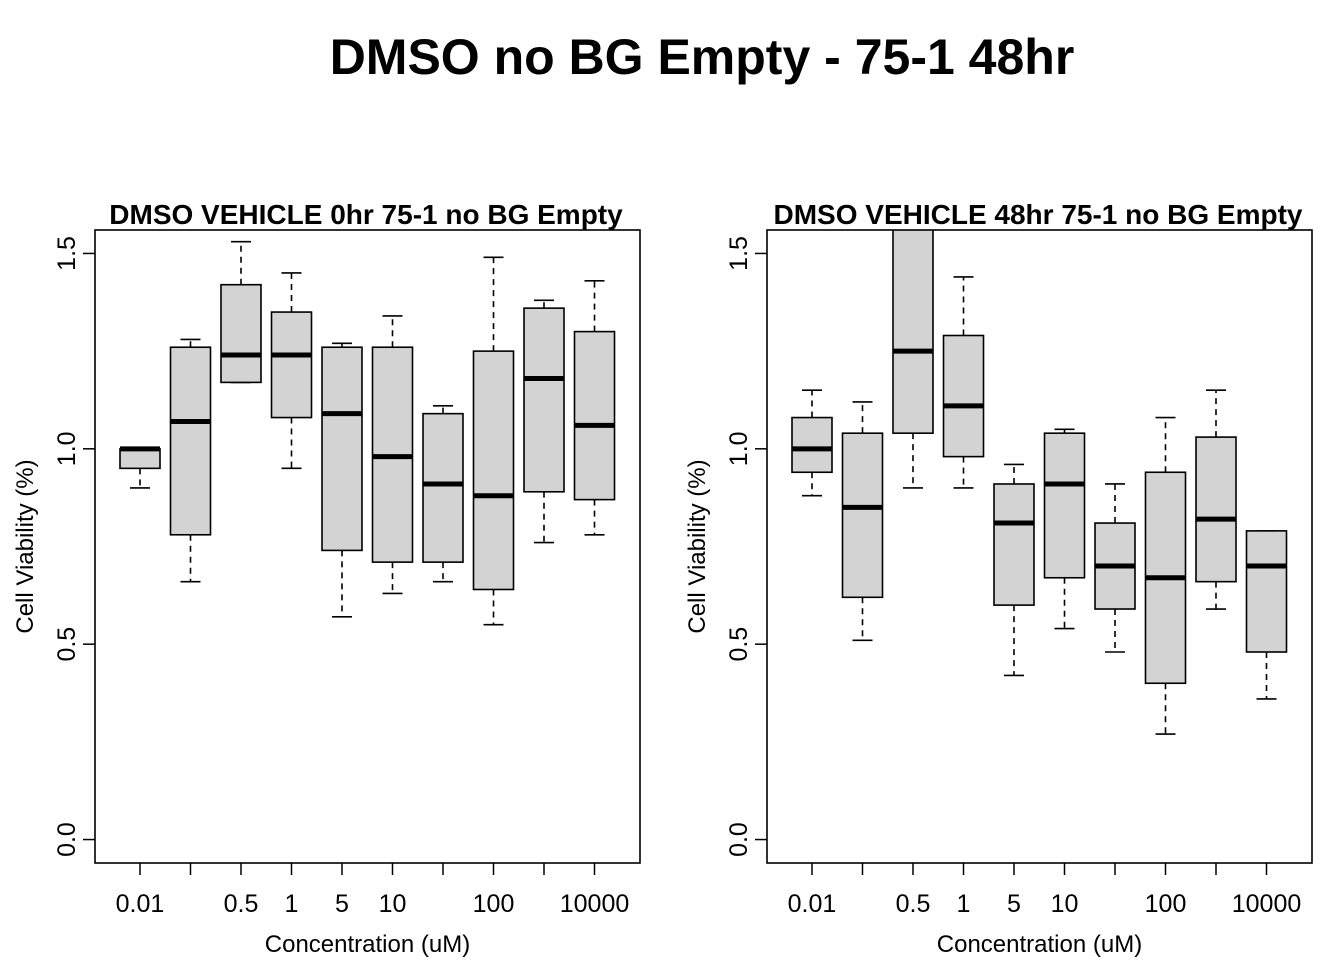 The width and height of the screenshot is (1344, 960). What do you see at coordinates (702, 57) in the screenshot?
I see `figure-title: DMSO no BG Empty - 75-1 48hr` at bounding box center [702, 57].